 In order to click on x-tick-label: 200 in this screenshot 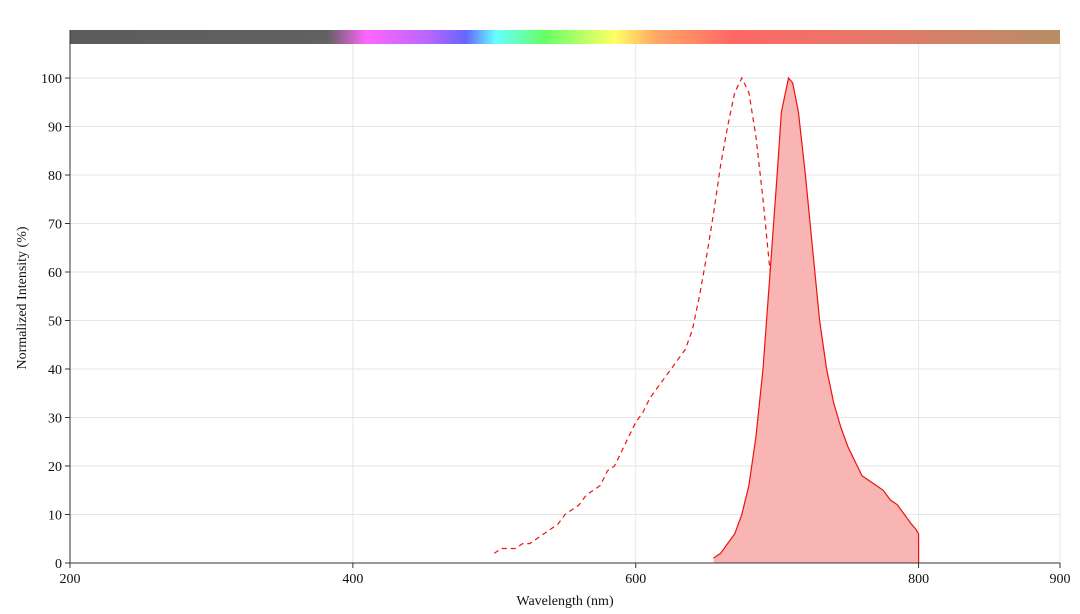, I will do `click(70, 579)`.